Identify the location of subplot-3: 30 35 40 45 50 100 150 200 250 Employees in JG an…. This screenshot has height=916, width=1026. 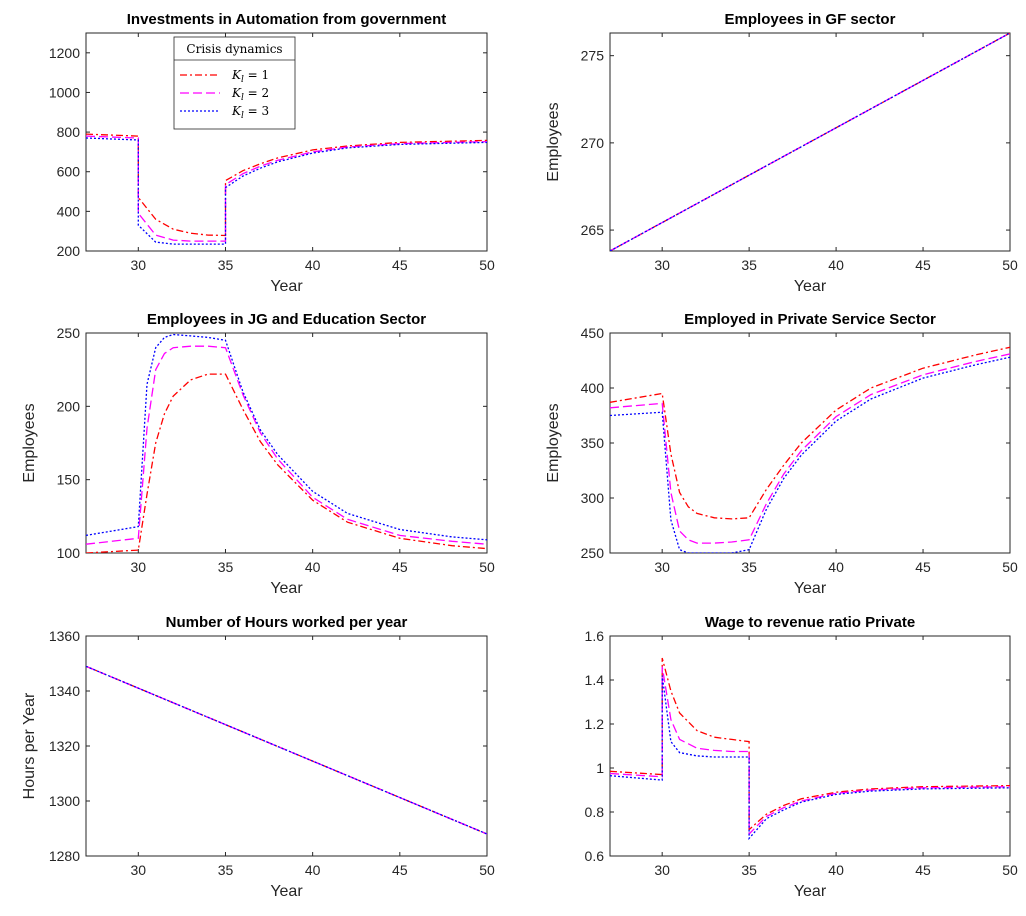
(258, 454).